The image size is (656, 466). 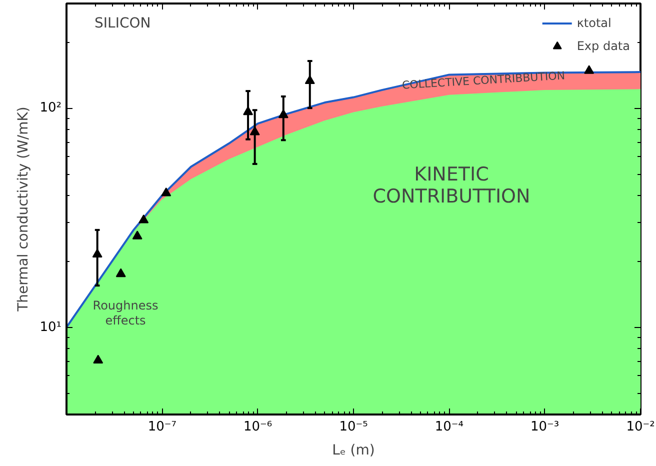 I want to click on x-tick-label: 10⁻², so click(x=640, y=427).